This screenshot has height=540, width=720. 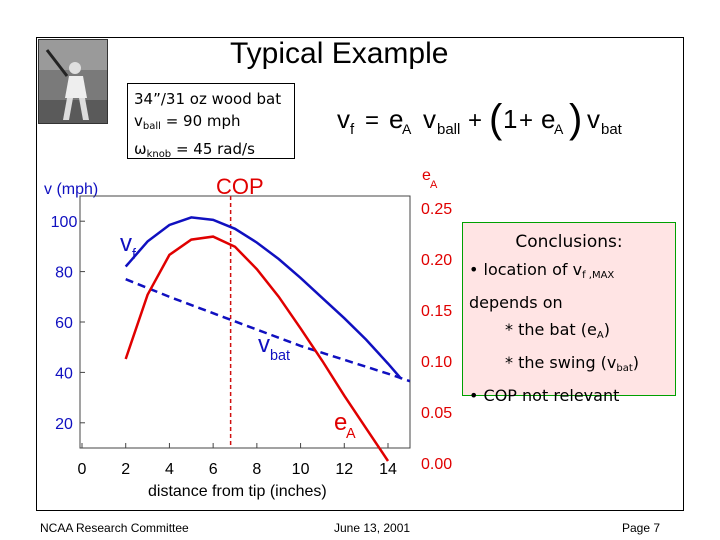 What do you see at coordinates (351, 434) in the screenshot?
I see `series-label-sub: A` at bounding box center [351, 434].